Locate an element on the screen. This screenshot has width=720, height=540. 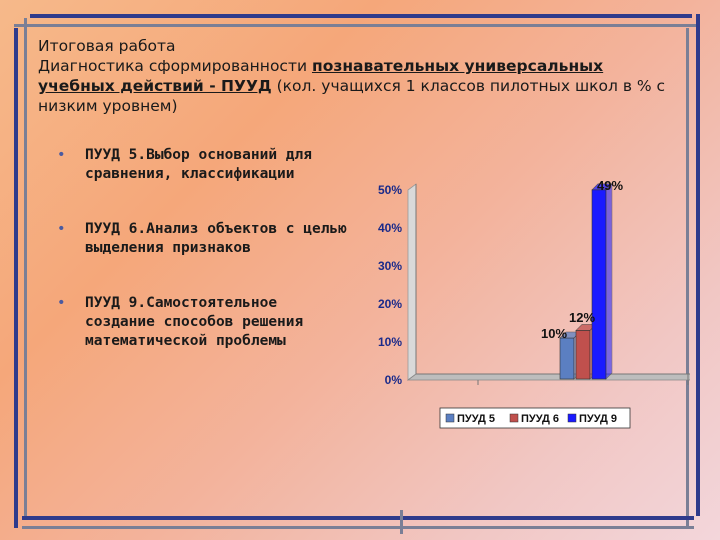
frame-top-bar is located at coordinates (361, 16).